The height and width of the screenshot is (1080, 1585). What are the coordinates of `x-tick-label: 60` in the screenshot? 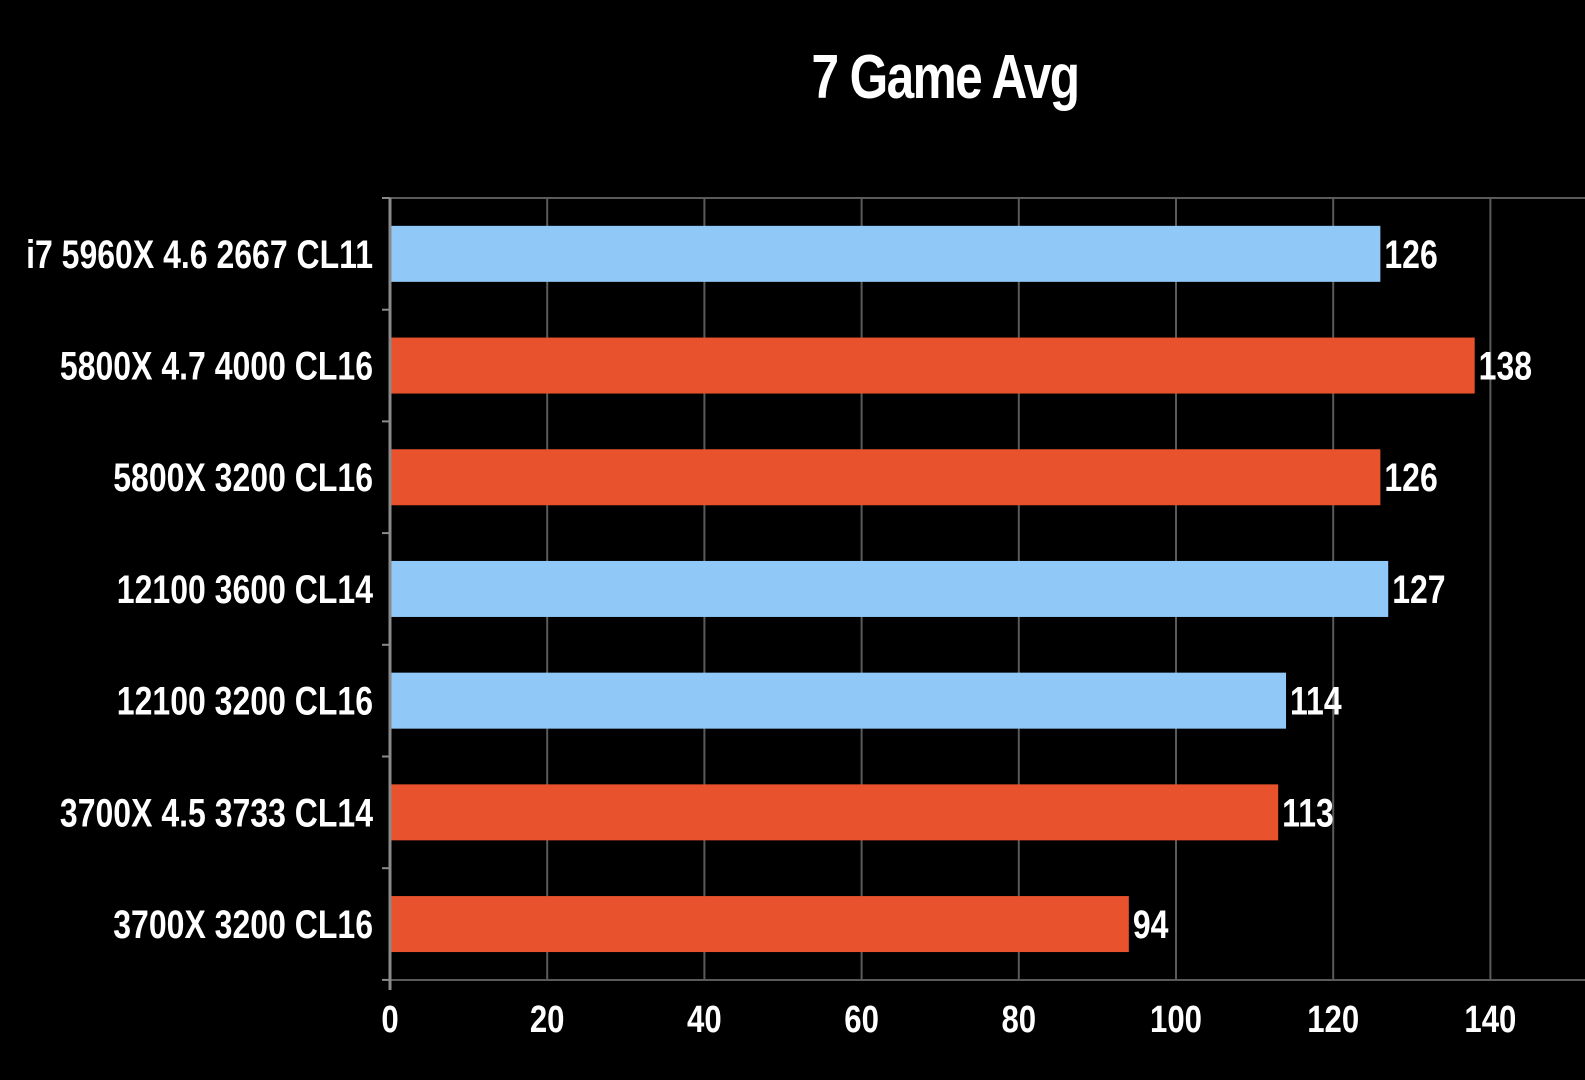 It's located at (861, 1020).